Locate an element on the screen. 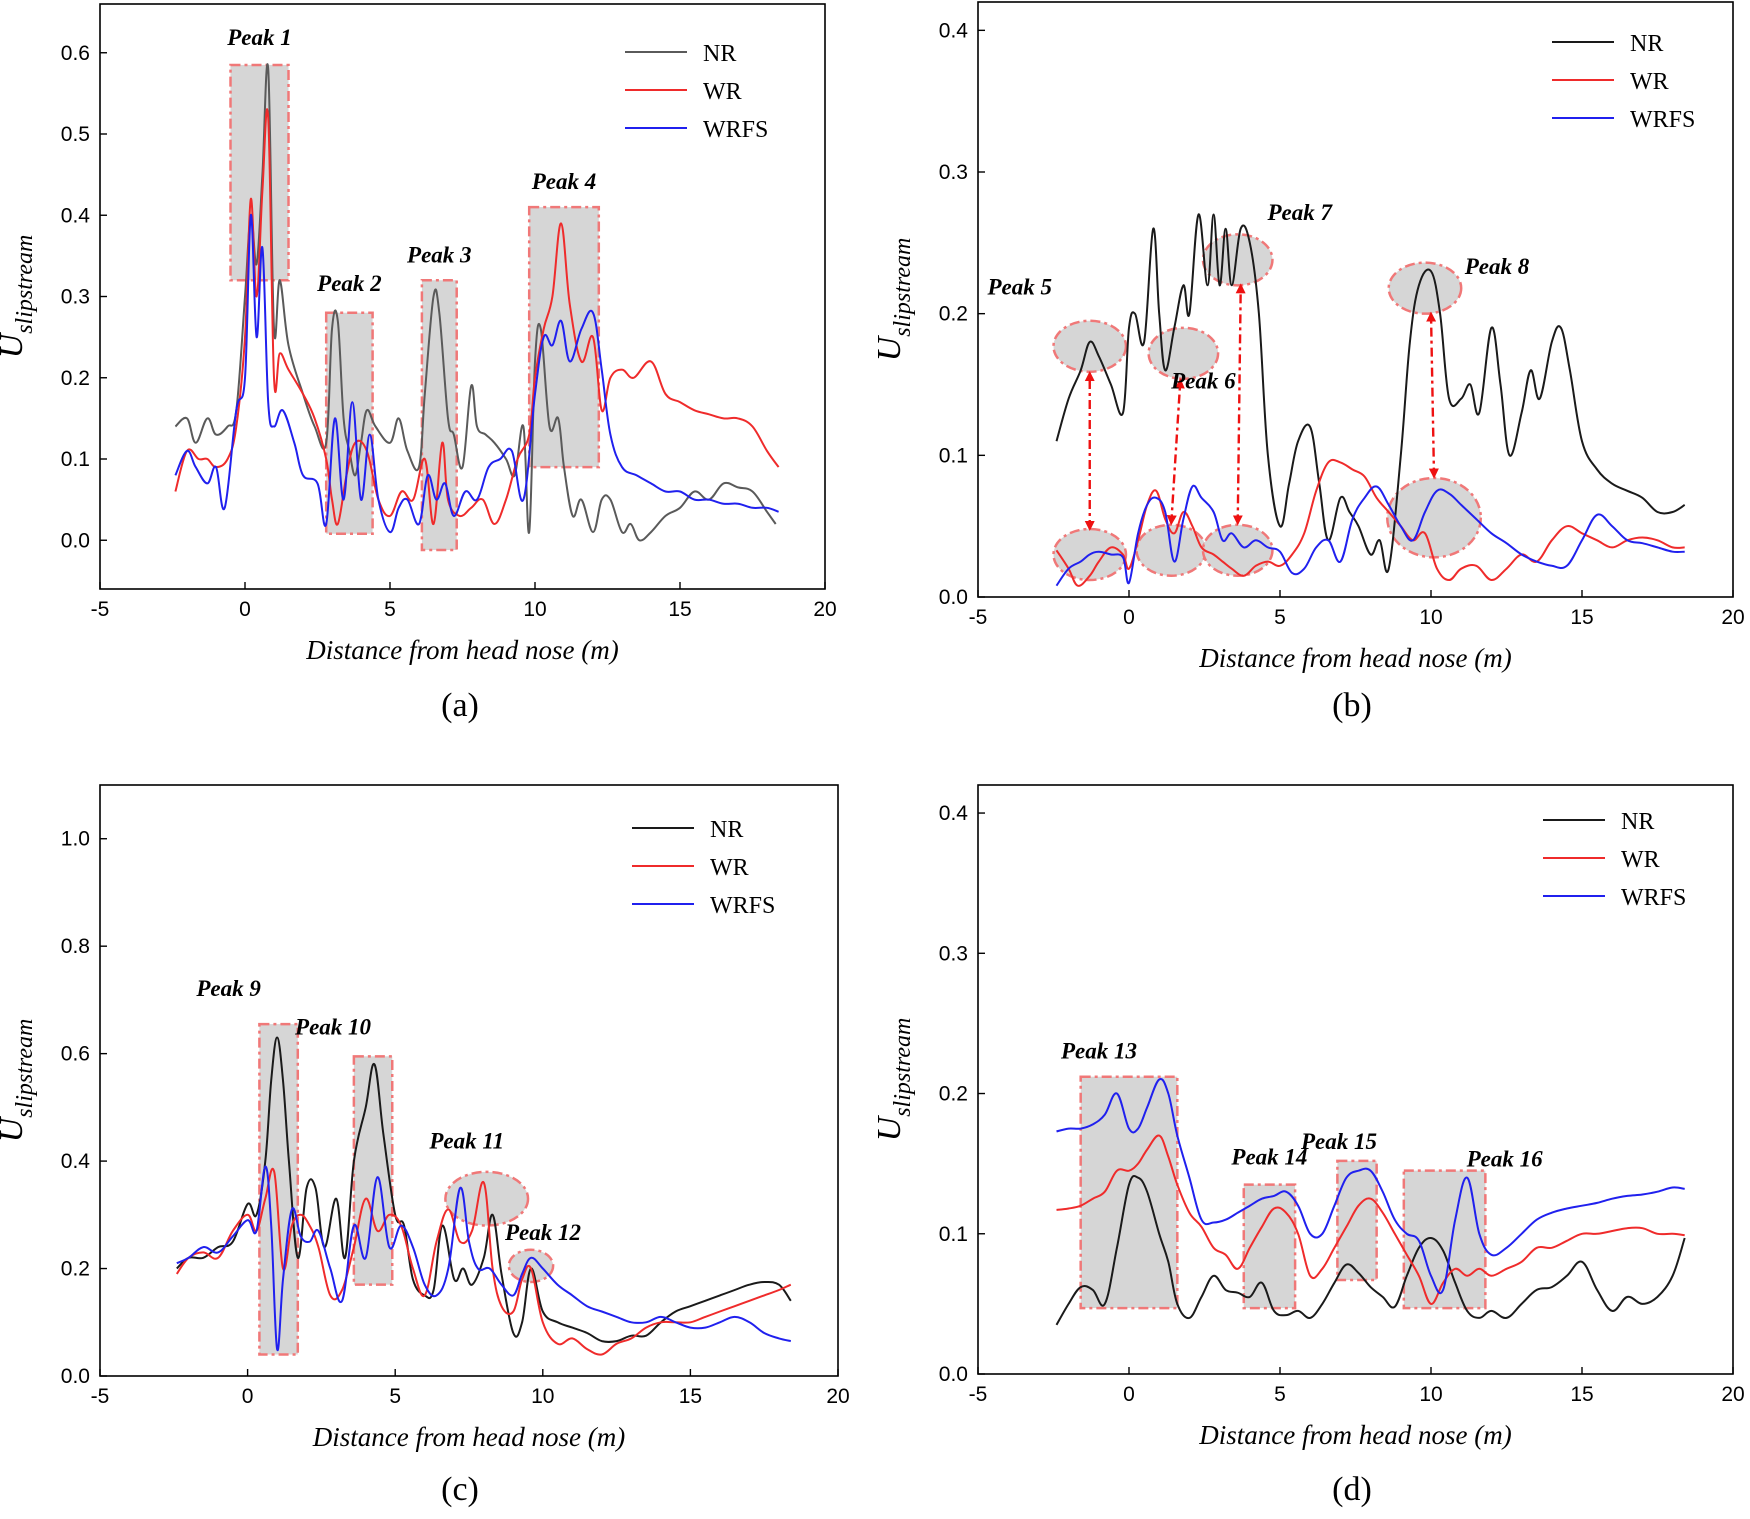 The height and width of the screenshot is (1519, 1750). panel-label: (b) is located at coordinates (1352, 705).